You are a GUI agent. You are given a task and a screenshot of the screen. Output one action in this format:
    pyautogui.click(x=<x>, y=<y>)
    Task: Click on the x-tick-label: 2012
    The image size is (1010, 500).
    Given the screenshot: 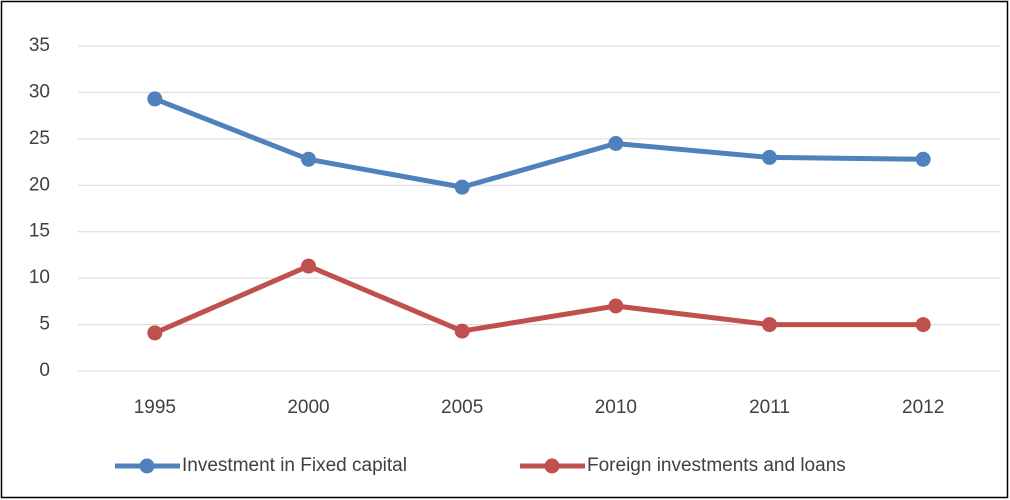 What is the action you would take?
    pyautogui.click(x=923, y=407)
    